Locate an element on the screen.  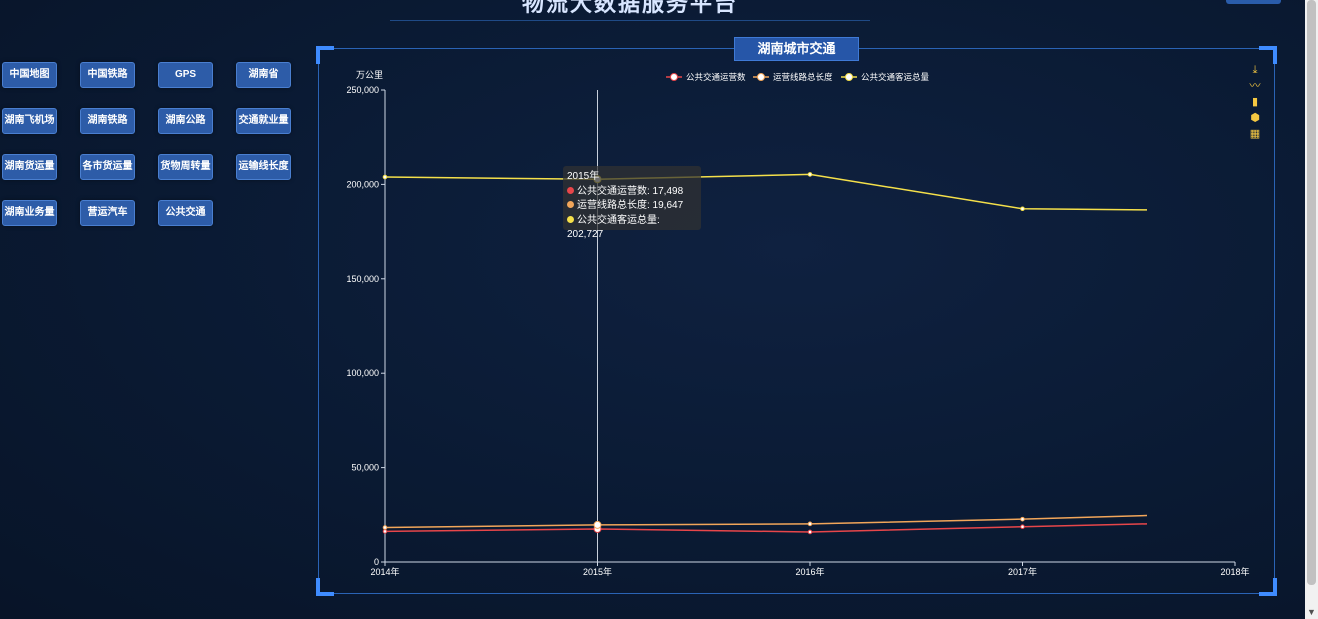
nav-button-city-freight: 各市货运量 is located at coordinates (107, 167).